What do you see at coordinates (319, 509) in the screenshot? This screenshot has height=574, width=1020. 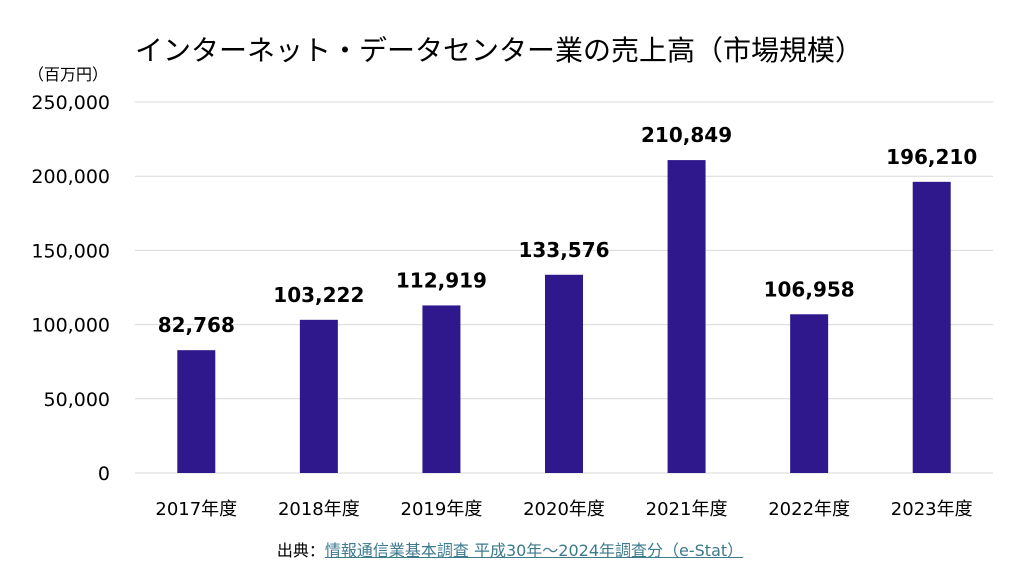 I see `x-tick-label: 2018年度` at bounding box center [319, 509].